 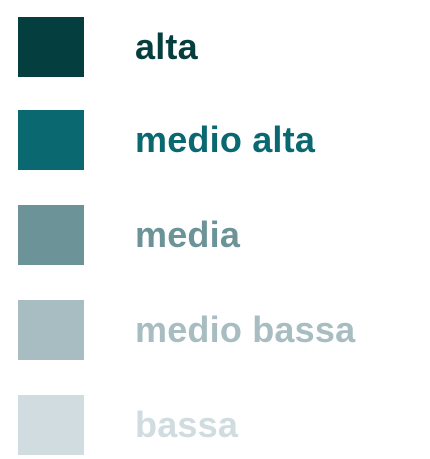 What do you see at coordinates (187, 424) in the screenshot?
I see `legend-label: bassa` at bounding box center [187, 424].